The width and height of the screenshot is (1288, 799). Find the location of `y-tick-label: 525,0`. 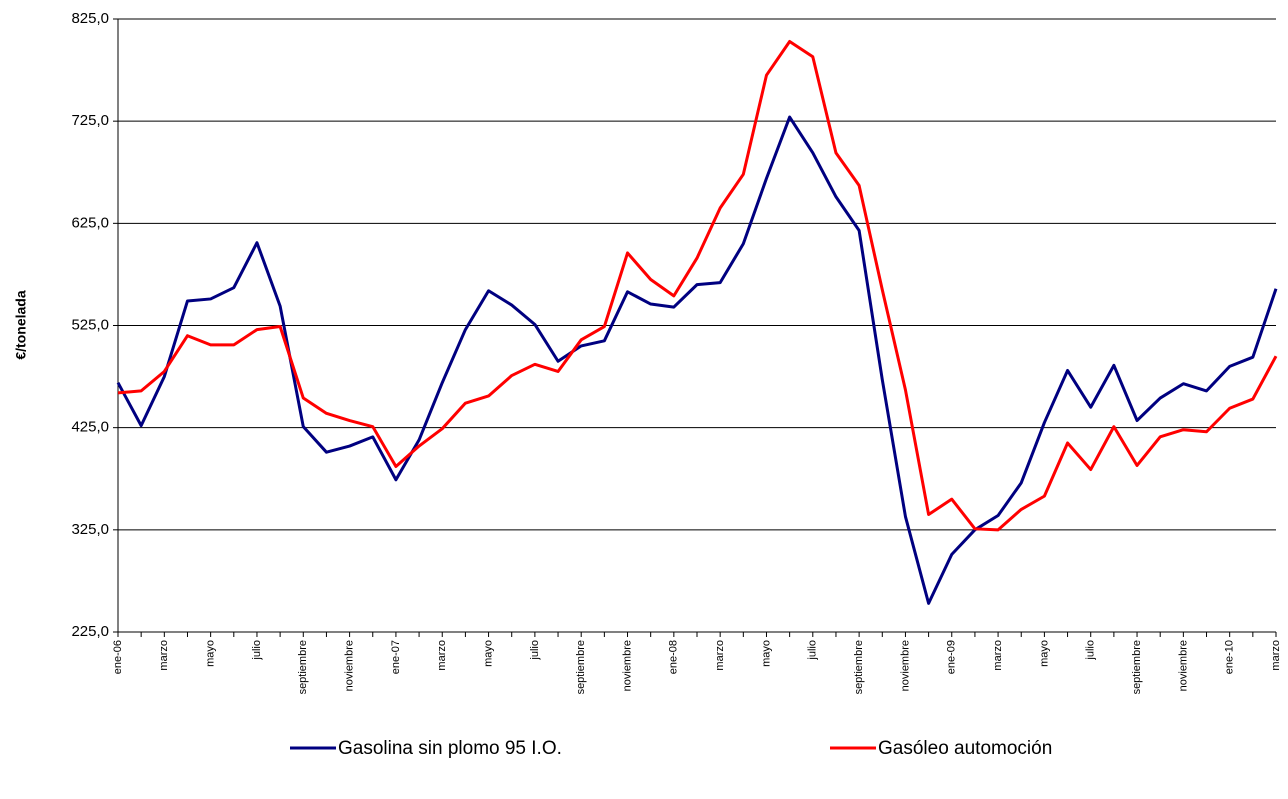

y-tick-label: 525,0 is located at coordinates (90, 324).